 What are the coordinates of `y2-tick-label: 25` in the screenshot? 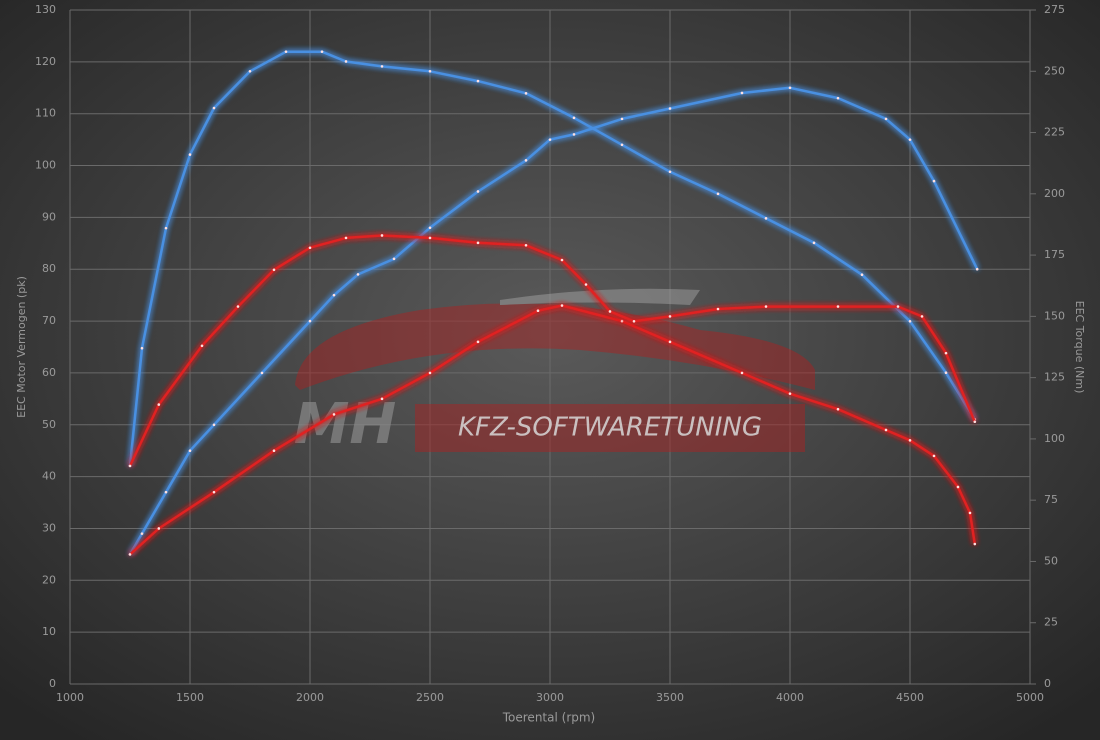 It's located at (1051, 622).